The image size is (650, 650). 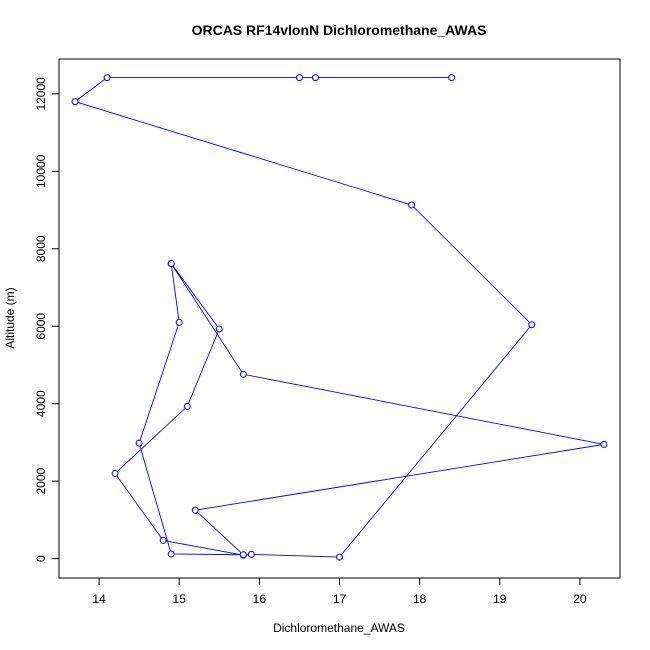 What do you see at coordinates (10, 317) in the screenshot?
I see `y-axis-label: Altitude (m)` at bounding box center [10, 317].